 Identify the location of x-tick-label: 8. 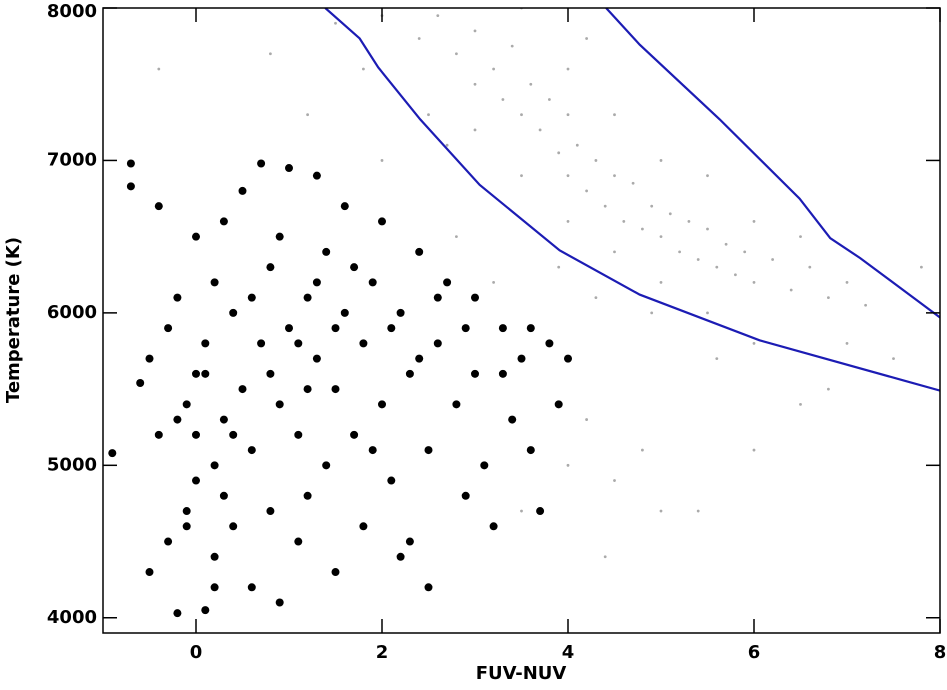
(940, 652).